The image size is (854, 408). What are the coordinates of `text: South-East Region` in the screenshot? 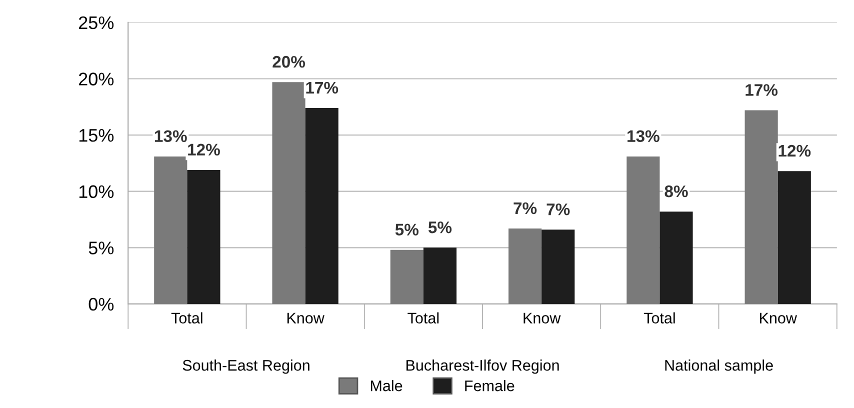 It's located at (246, 367).